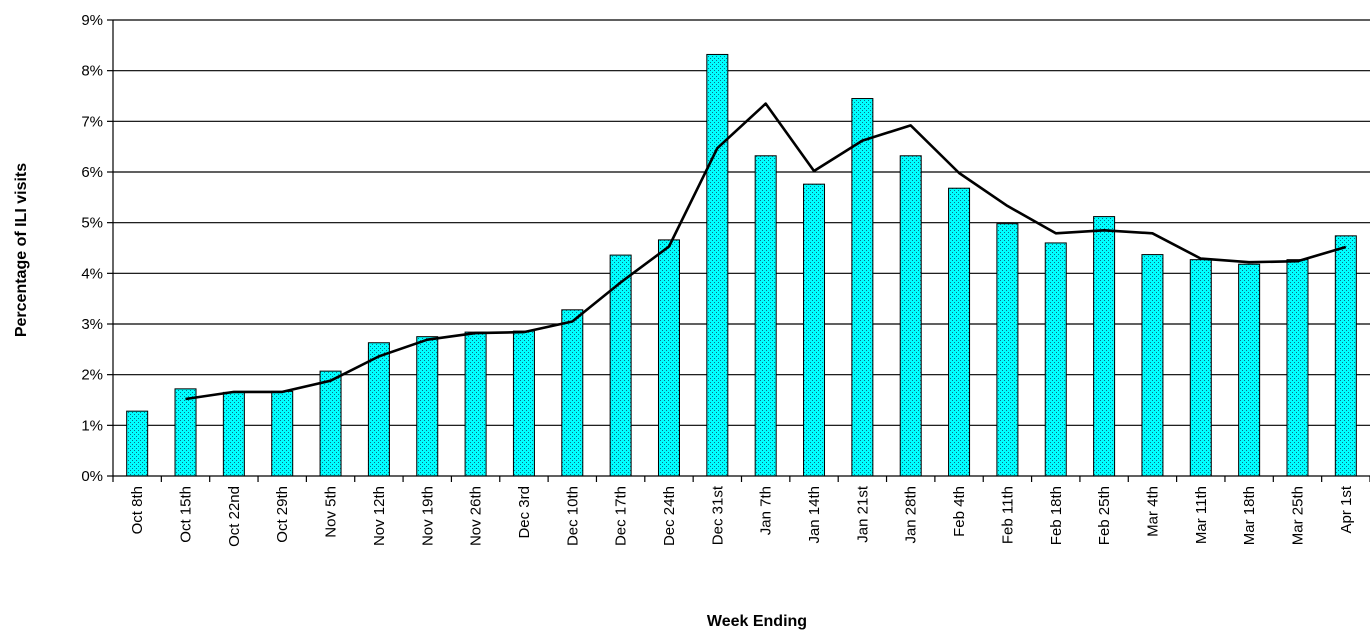  I want to click on y-tick-label: 6%, so click(92, 172).